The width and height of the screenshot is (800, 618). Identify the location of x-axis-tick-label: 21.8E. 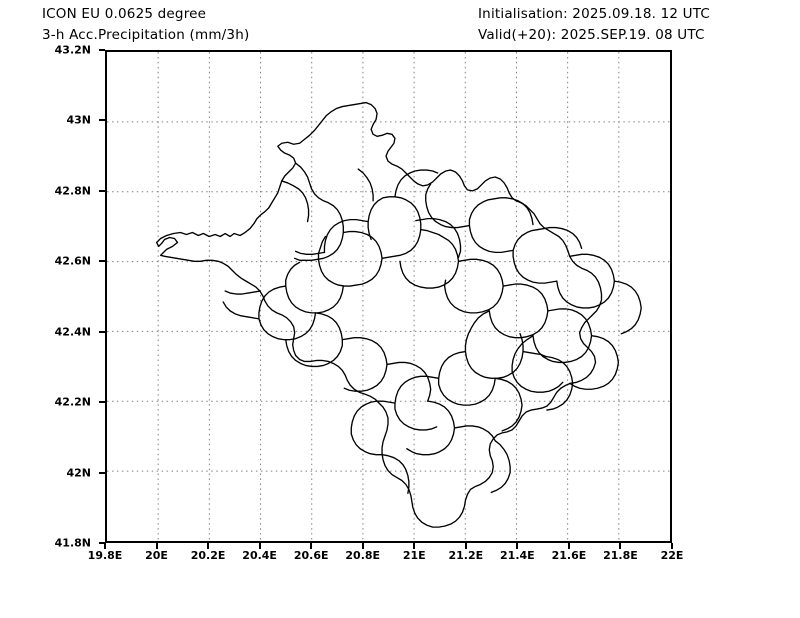
(620, 555).